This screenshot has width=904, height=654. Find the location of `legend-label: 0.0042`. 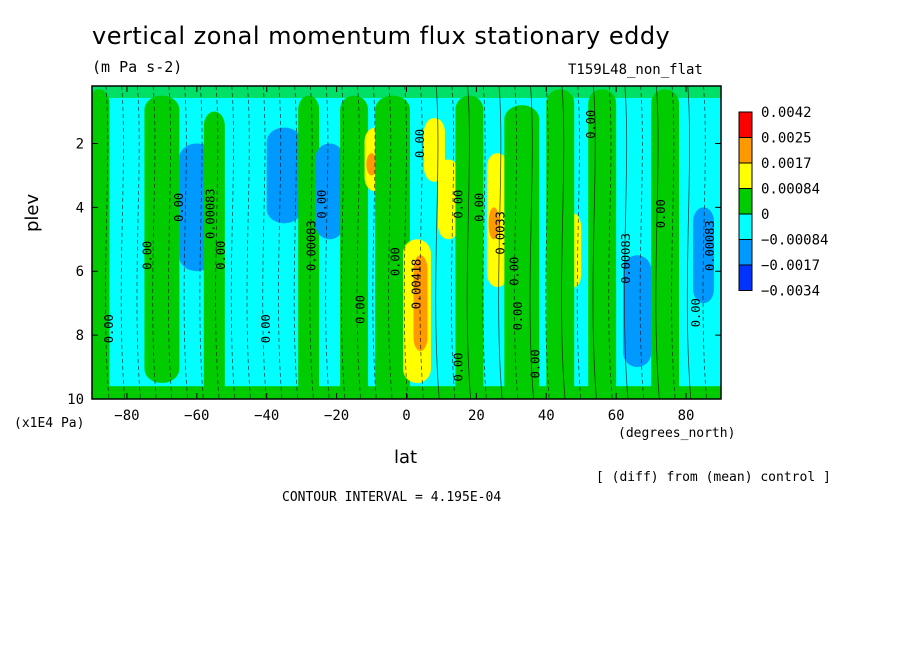

legend-label: 0.0042 is located at coordinates (786, 113).